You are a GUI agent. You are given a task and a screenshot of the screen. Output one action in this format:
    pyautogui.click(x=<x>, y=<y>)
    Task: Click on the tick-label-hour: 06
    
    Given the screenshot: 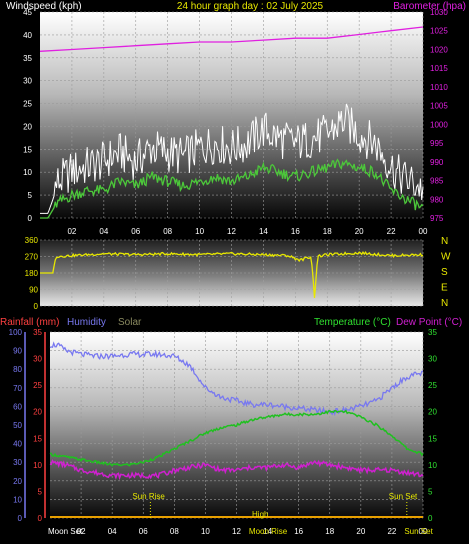 What is the action you would take?
    pyautogui.click(x=135, y=231)
    